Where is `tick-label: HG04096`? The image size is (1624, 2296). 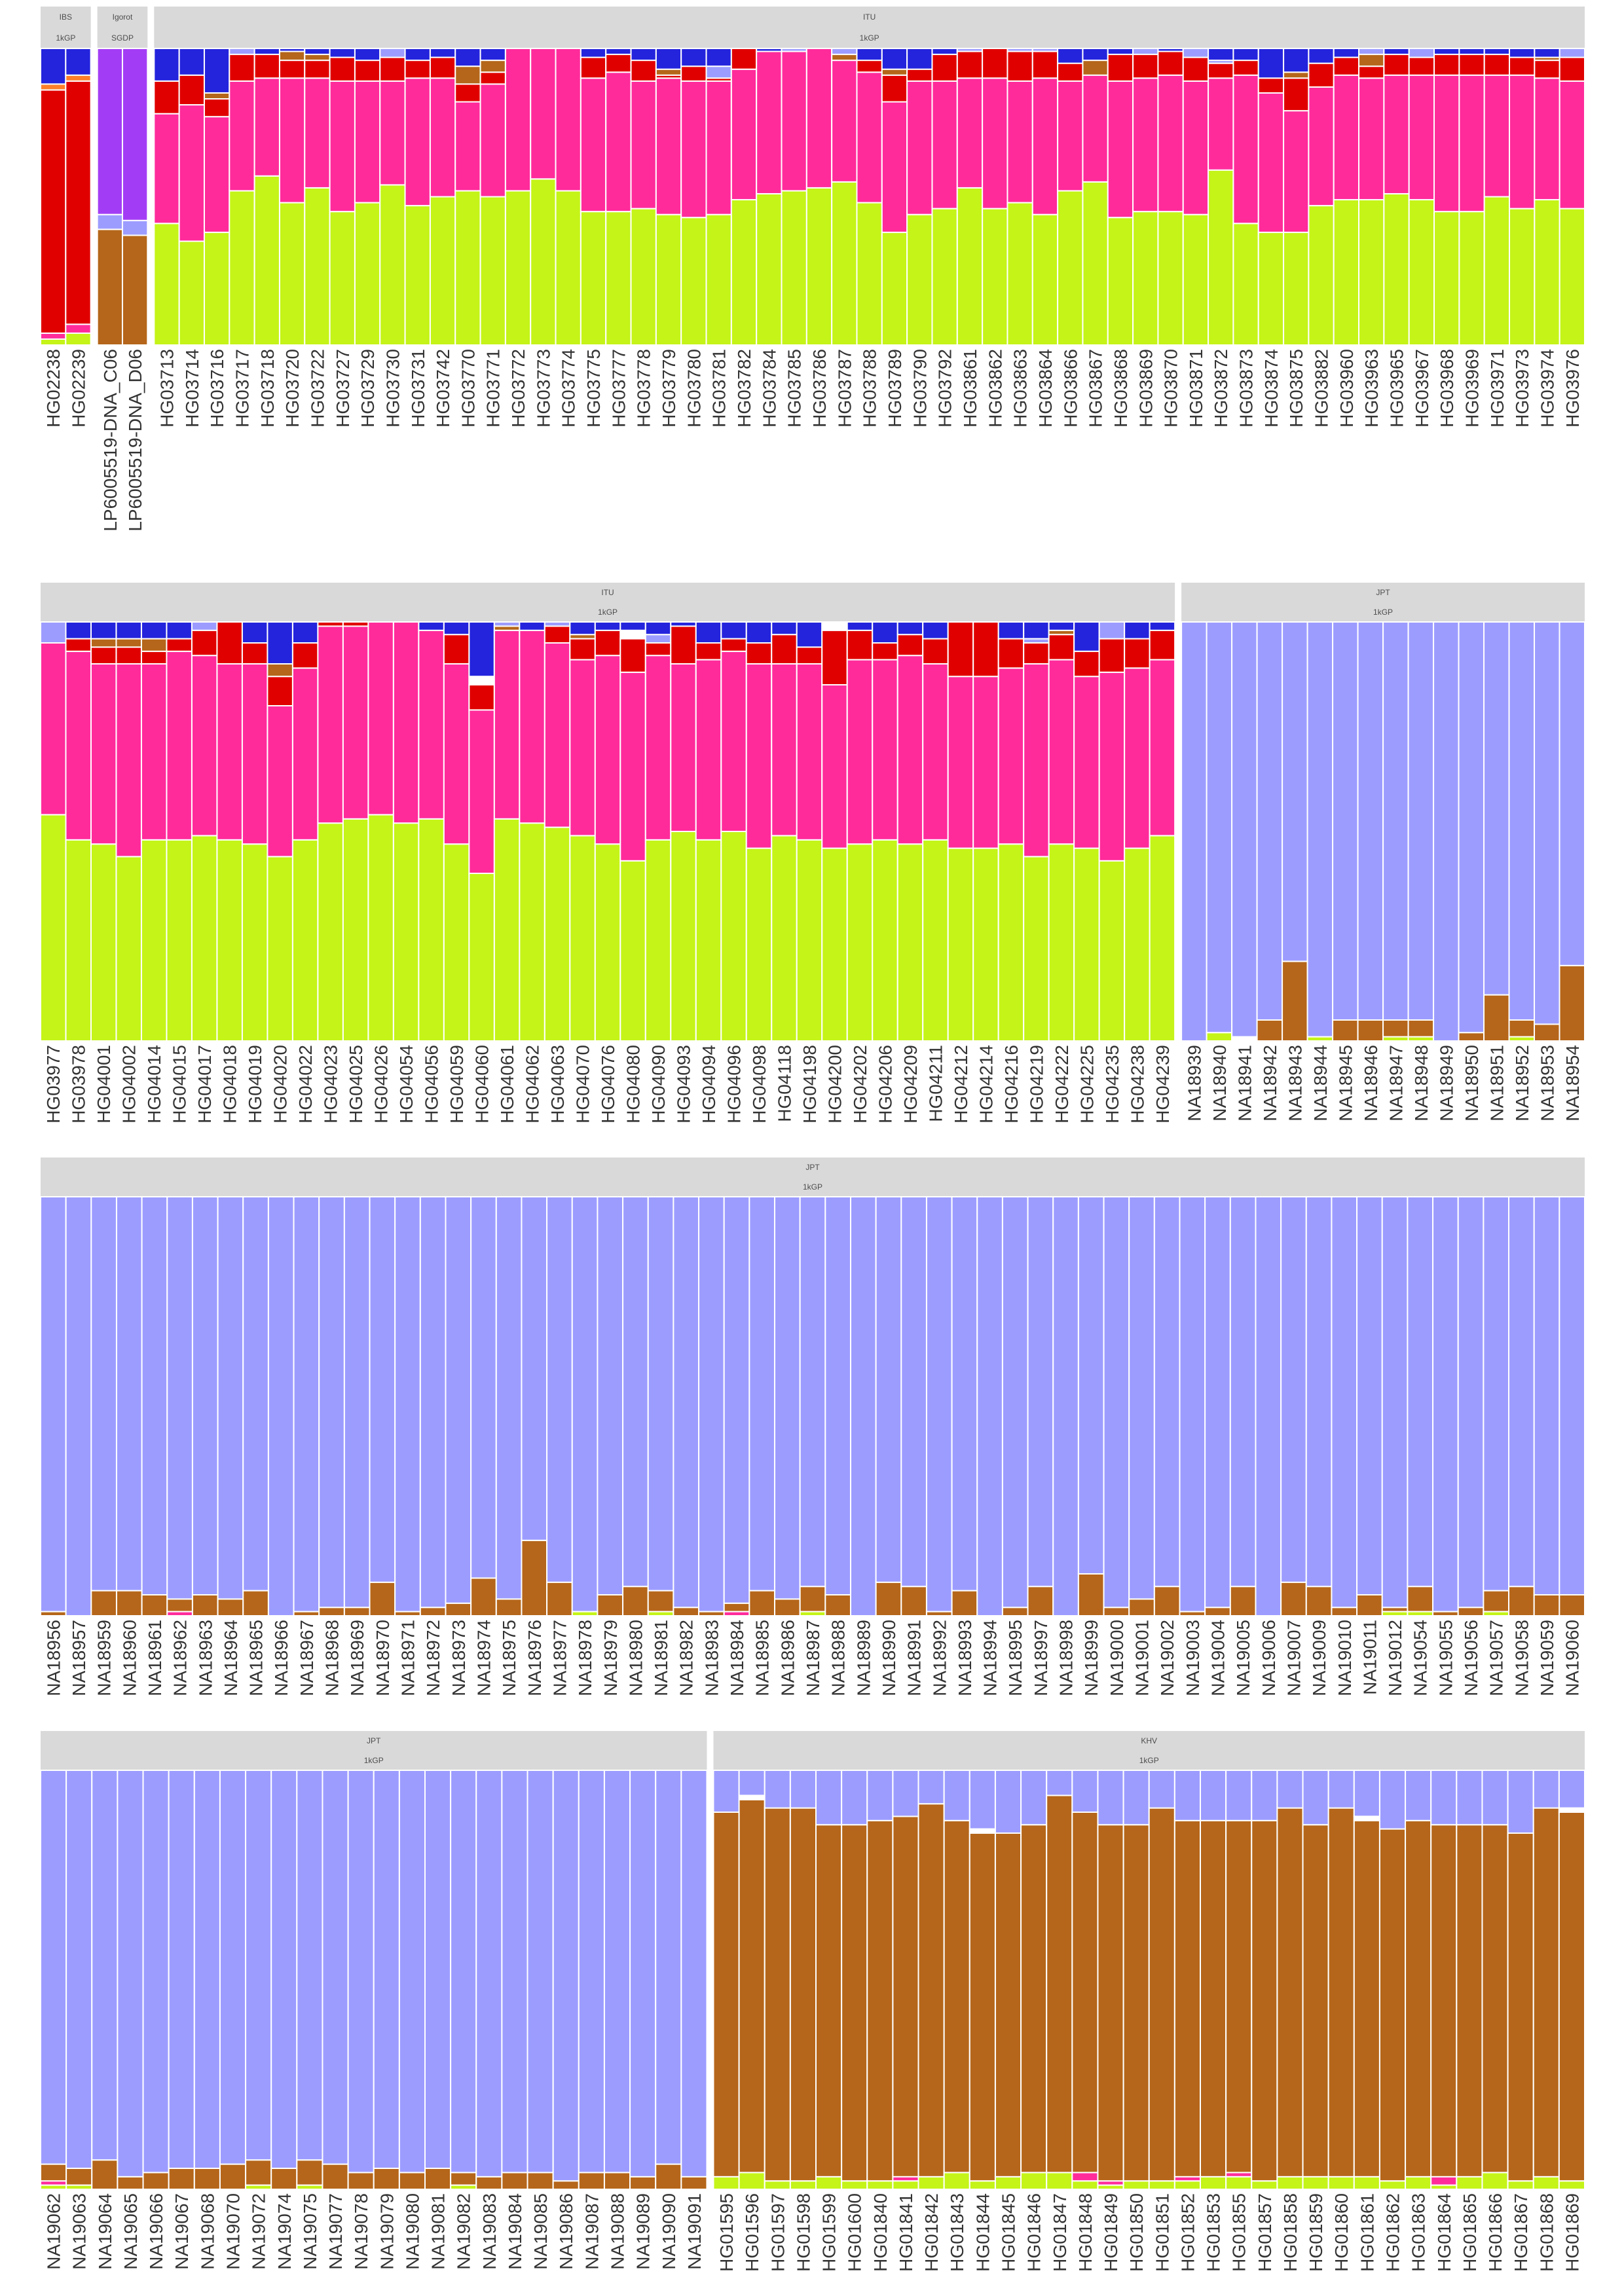
tick-label: HG04096 is located at coordinates (734, 1084).